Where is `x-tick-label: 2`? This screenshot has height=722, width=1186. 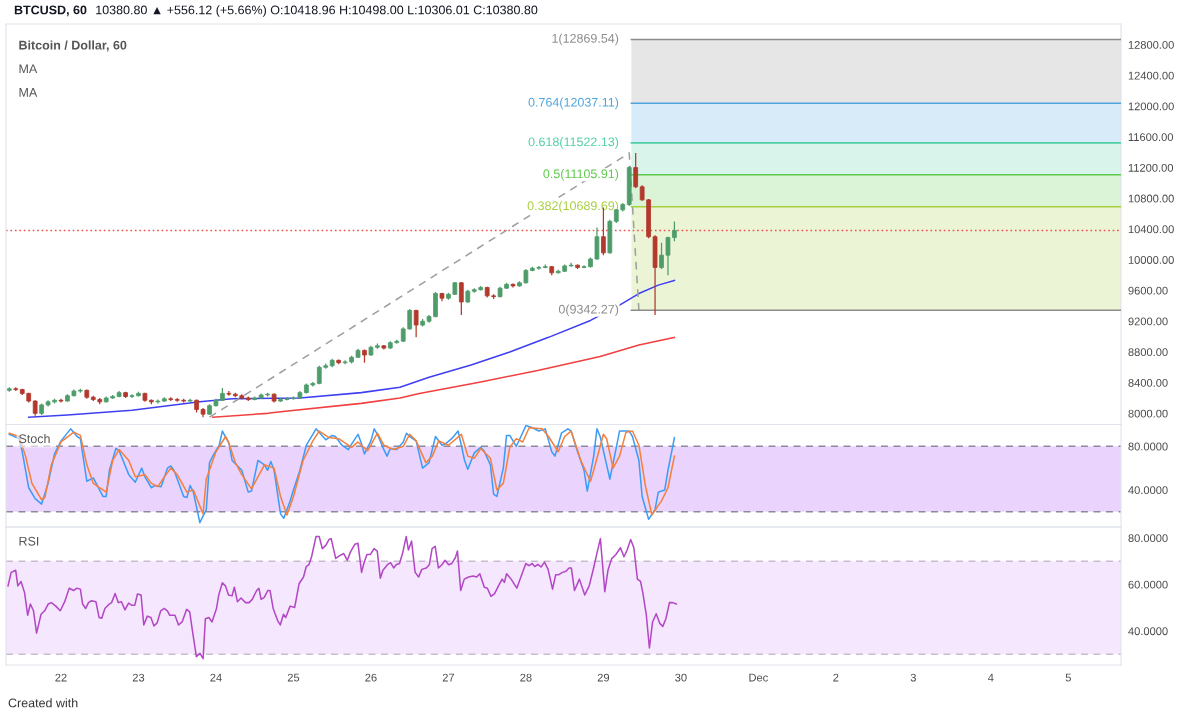
x-tick-label: 2 is located at coordinates (836, 677).